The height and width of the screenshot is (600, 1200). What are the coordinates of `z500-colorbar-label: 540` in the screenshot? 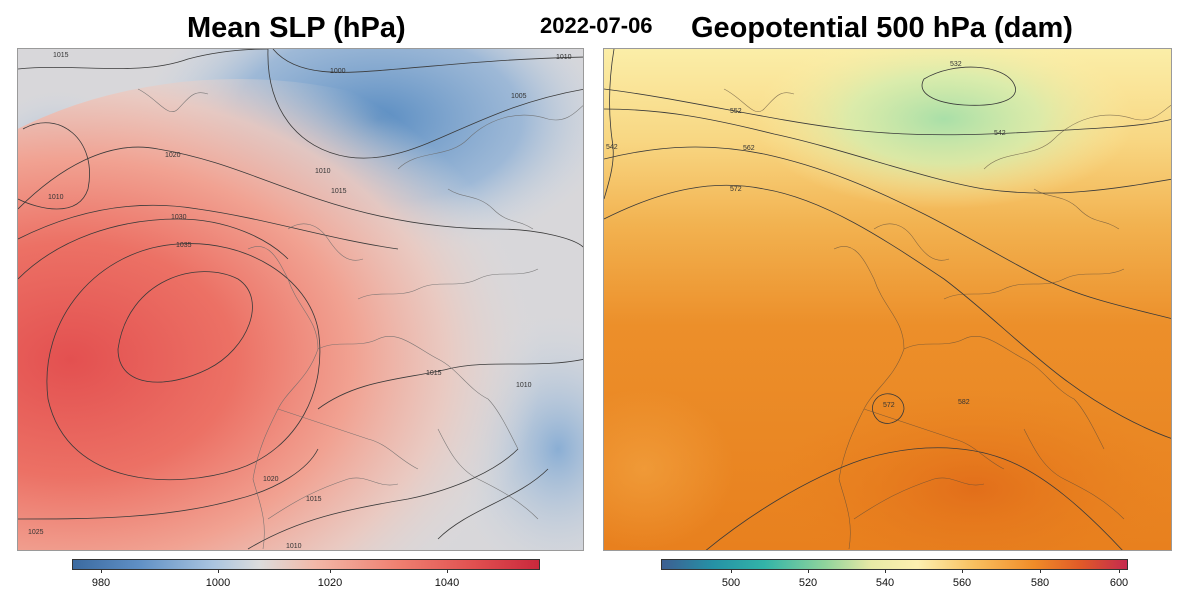 It's located at (885, 583).